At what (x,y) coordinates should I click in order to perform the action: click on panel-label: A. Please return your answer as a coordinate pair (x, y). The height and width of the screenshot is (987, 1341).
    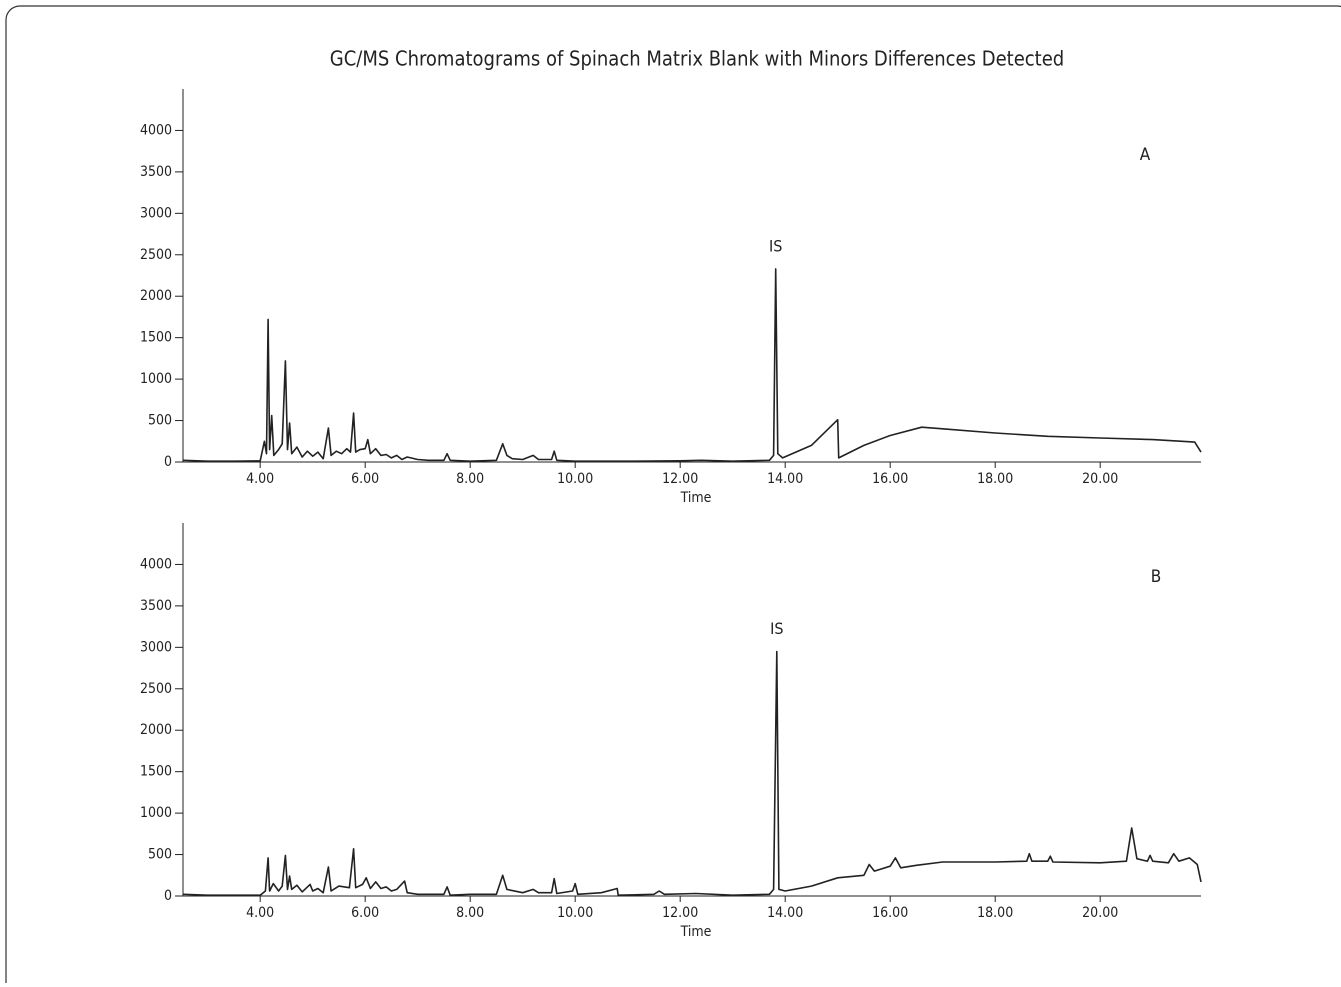
    Looking at the image, I should click on (1145, 155).